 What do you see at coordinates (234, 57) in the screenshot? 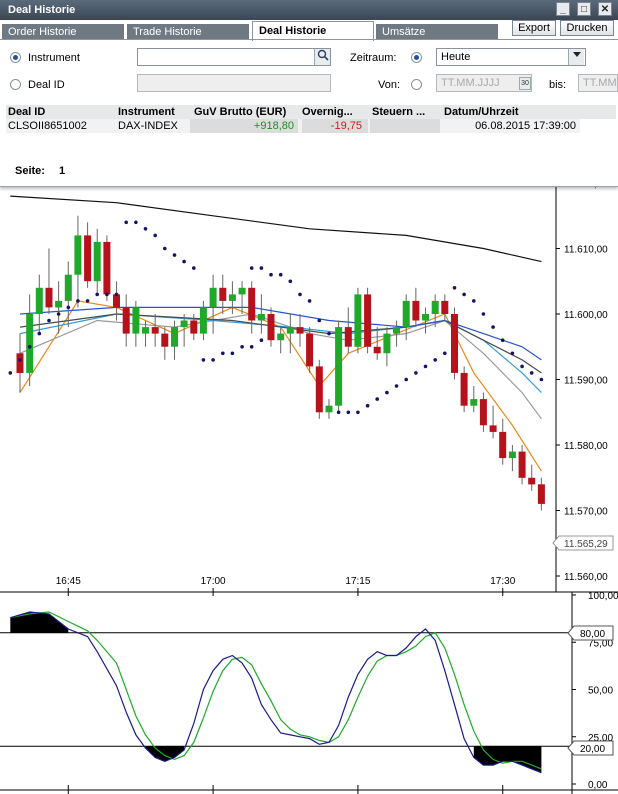
I see `instrument-input` at bounding box center [234, 57].